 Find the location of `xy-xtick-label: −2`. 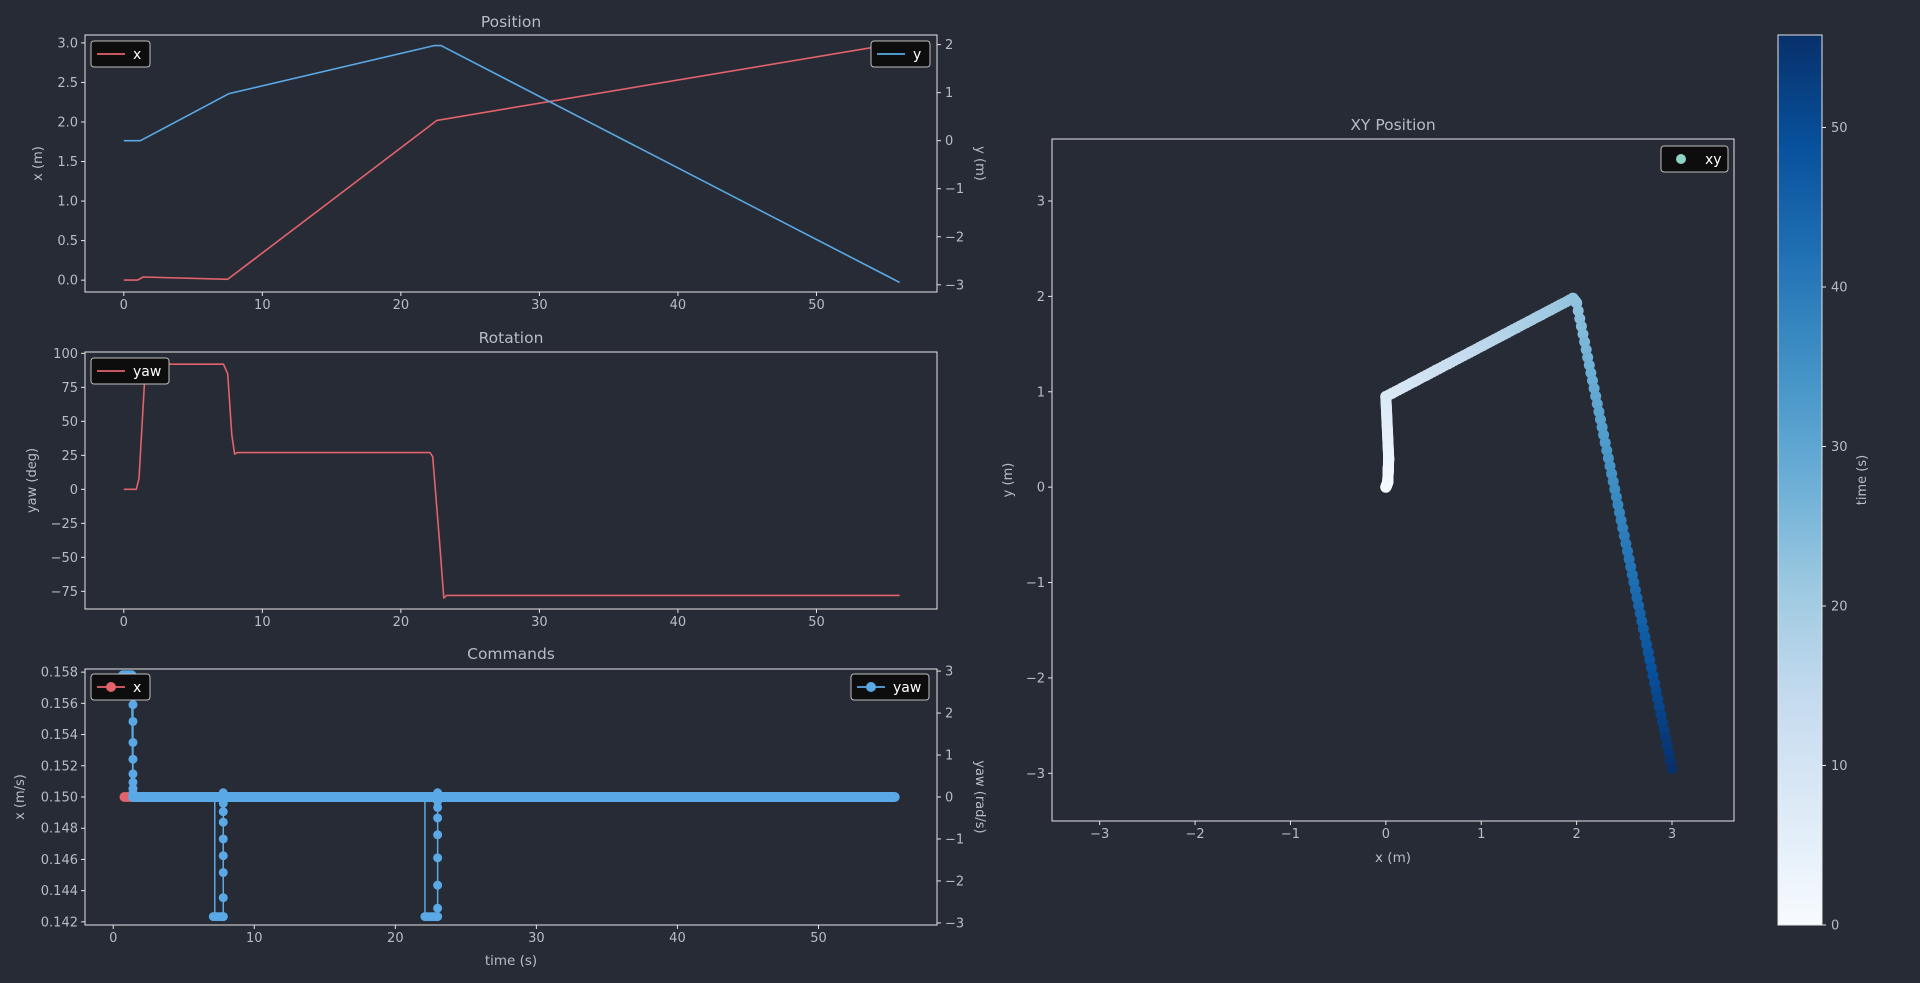

xy-xtick-label: −2 is located at coordinates (1194, 834).